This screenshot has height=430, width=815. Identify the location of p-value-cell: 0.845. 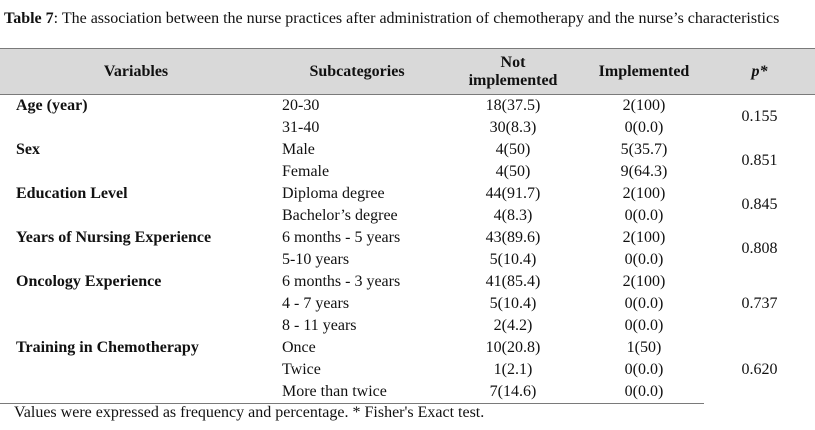
(759, 204).